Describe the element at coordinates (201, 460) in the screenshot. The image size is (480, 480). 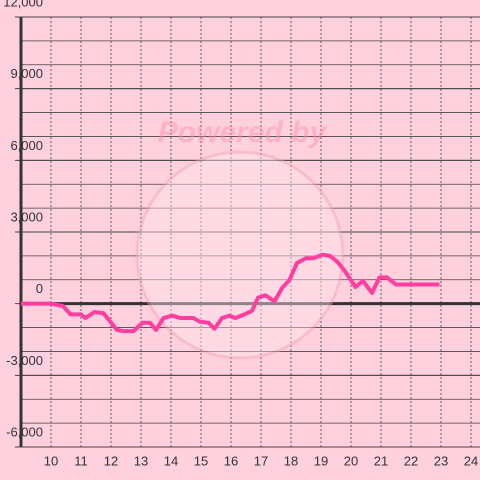
I see `x-tick-label: 15` at that location.